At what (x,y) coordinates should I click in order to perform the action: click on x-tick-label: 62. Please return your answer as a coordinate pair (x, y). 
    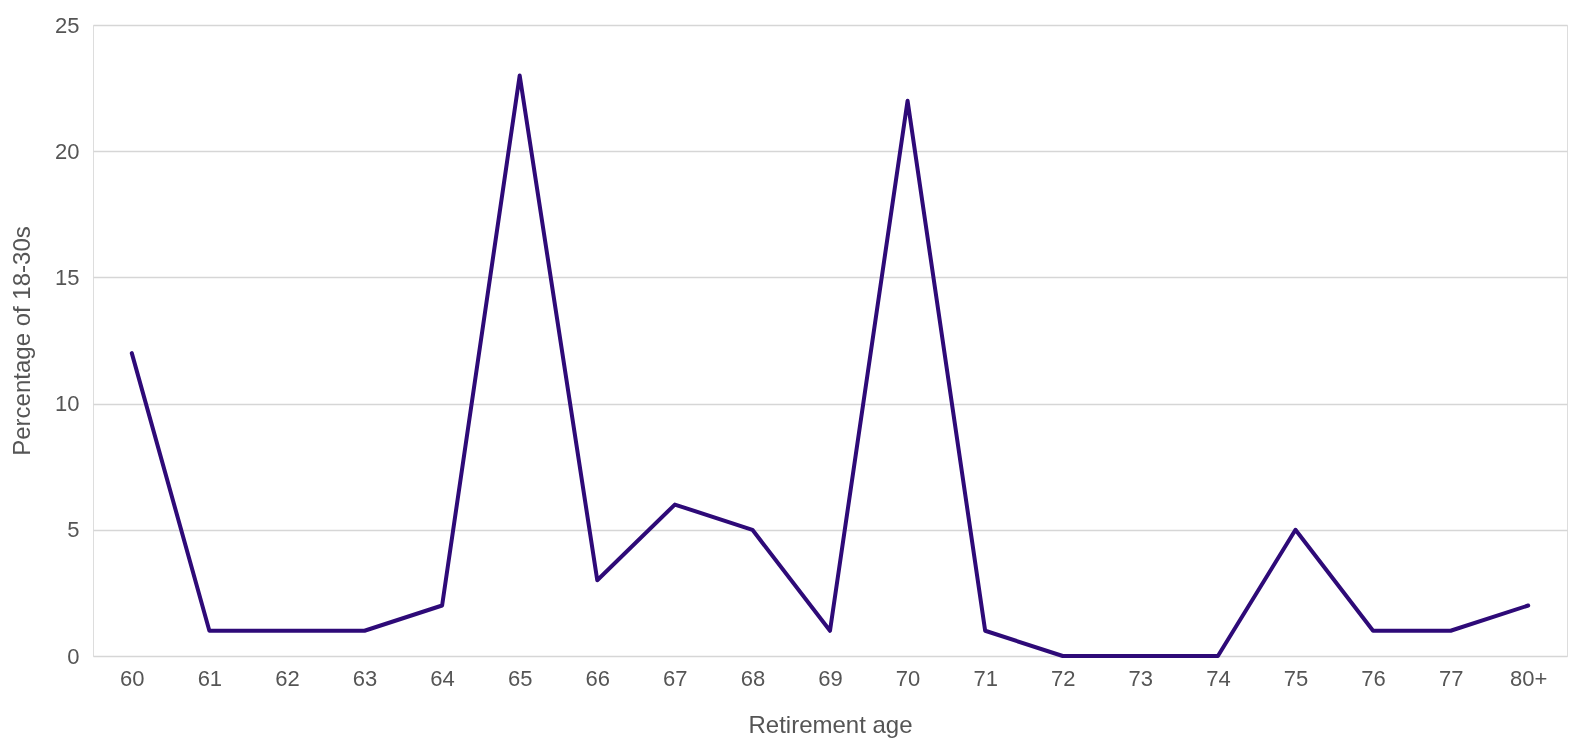
    Looking at the image, I should click on (287, 678).